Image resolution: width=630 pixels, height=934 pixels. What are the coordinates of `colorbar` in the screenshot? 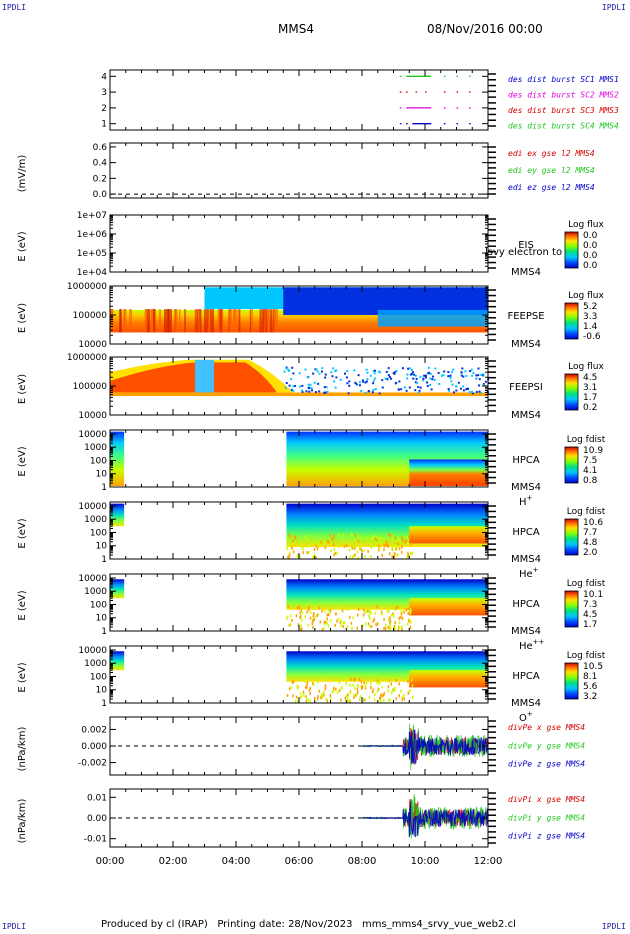 It's located at (571, 537).